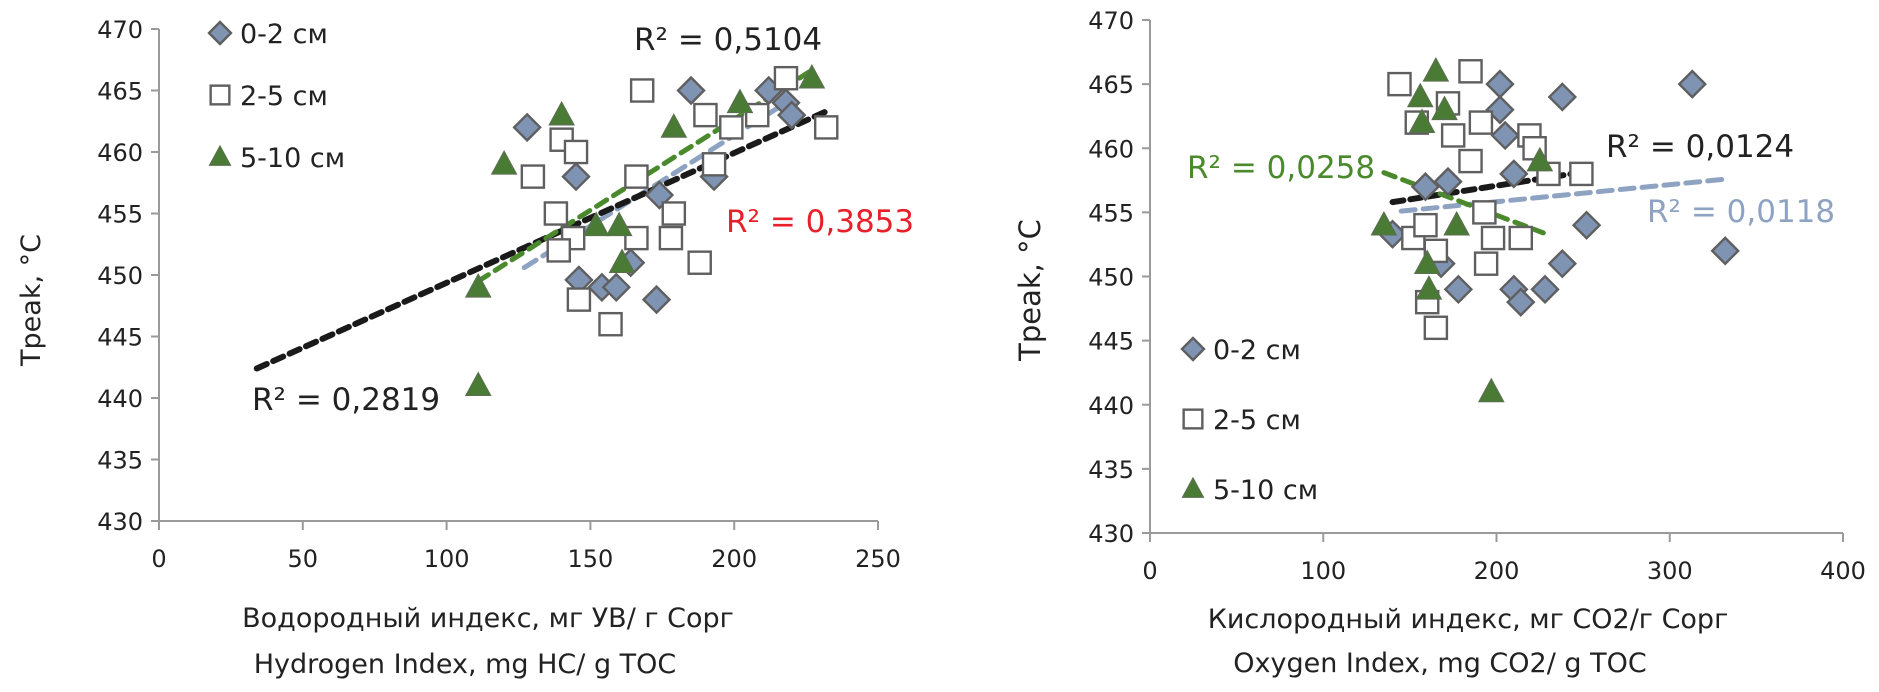 The image size is (1879, 692). Describe the element at coordinates (120, 399) in the screenshot. I see `y-tick-label: 440` at that location.